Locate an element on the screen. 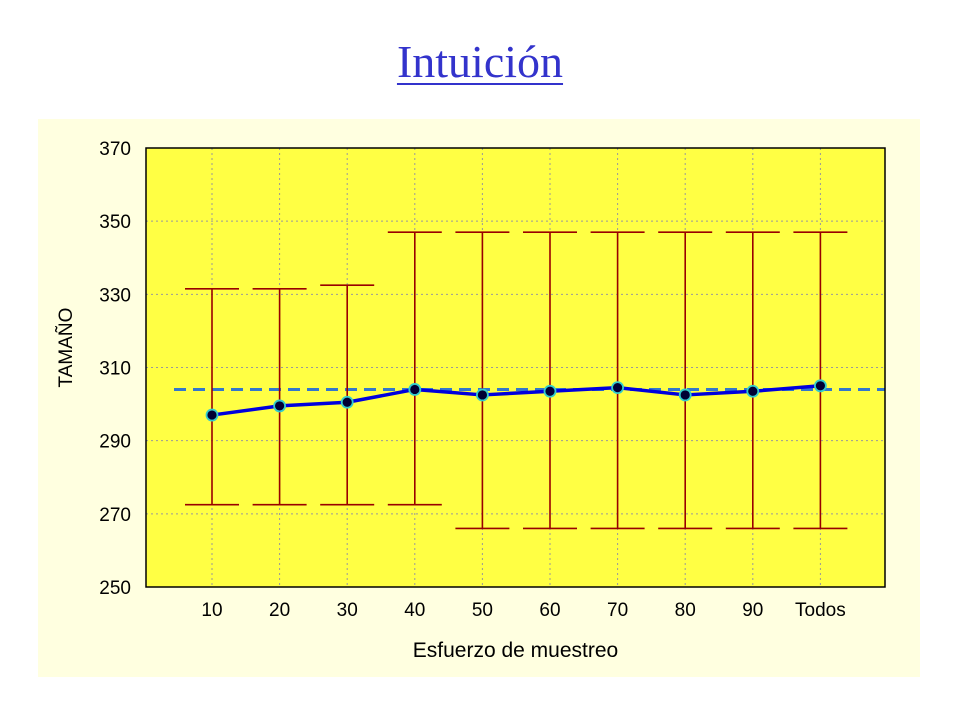  page-title: Intuición is located at coordinates (480, 61).